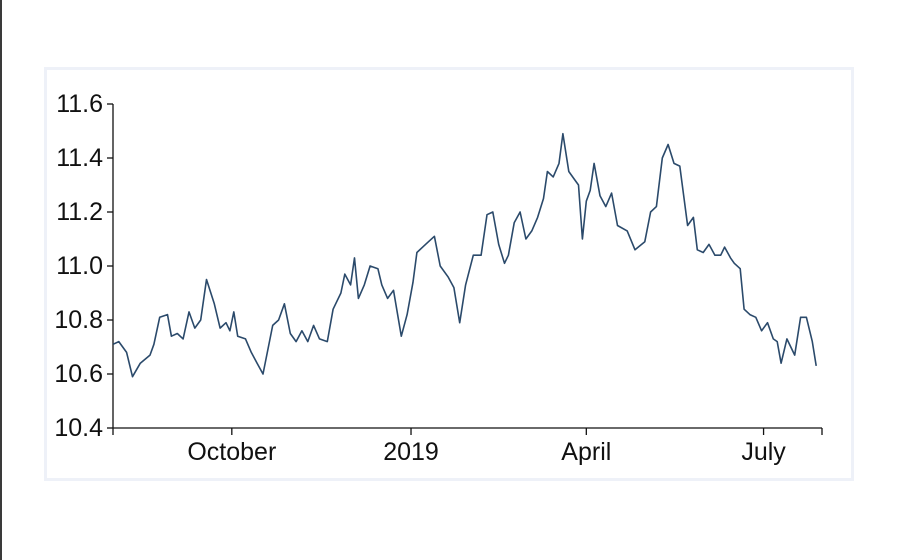  Describe the element at coordinates (467, 446) in the screenshot. I see `x-axis: October 2019 April July` at that location.